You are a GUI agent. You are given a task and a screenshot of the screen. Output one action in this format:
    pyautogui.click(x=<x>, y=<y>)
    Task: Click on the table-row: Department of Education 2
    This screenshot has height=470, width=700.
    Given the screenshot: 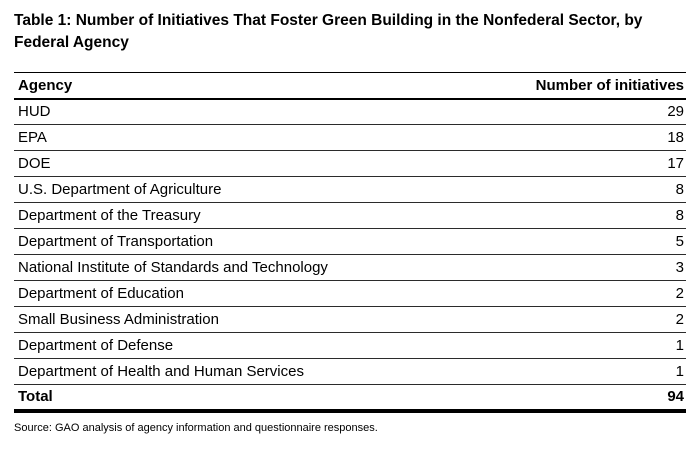 What is the action you would take?
    pyautogui.click(x=350, y=293)
    